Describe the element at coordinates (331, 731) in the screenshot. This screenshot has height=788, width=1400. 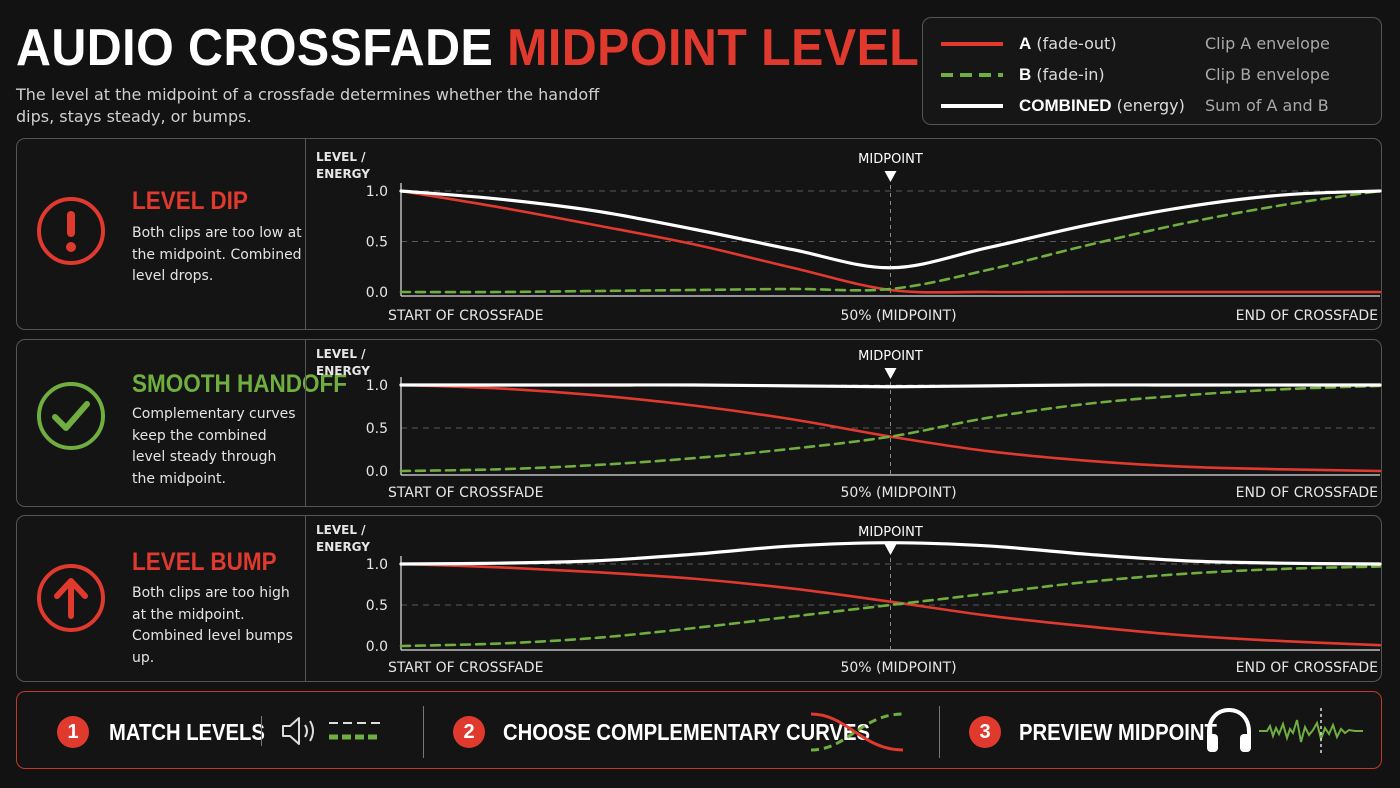
I see `speaker-icon` at that location.